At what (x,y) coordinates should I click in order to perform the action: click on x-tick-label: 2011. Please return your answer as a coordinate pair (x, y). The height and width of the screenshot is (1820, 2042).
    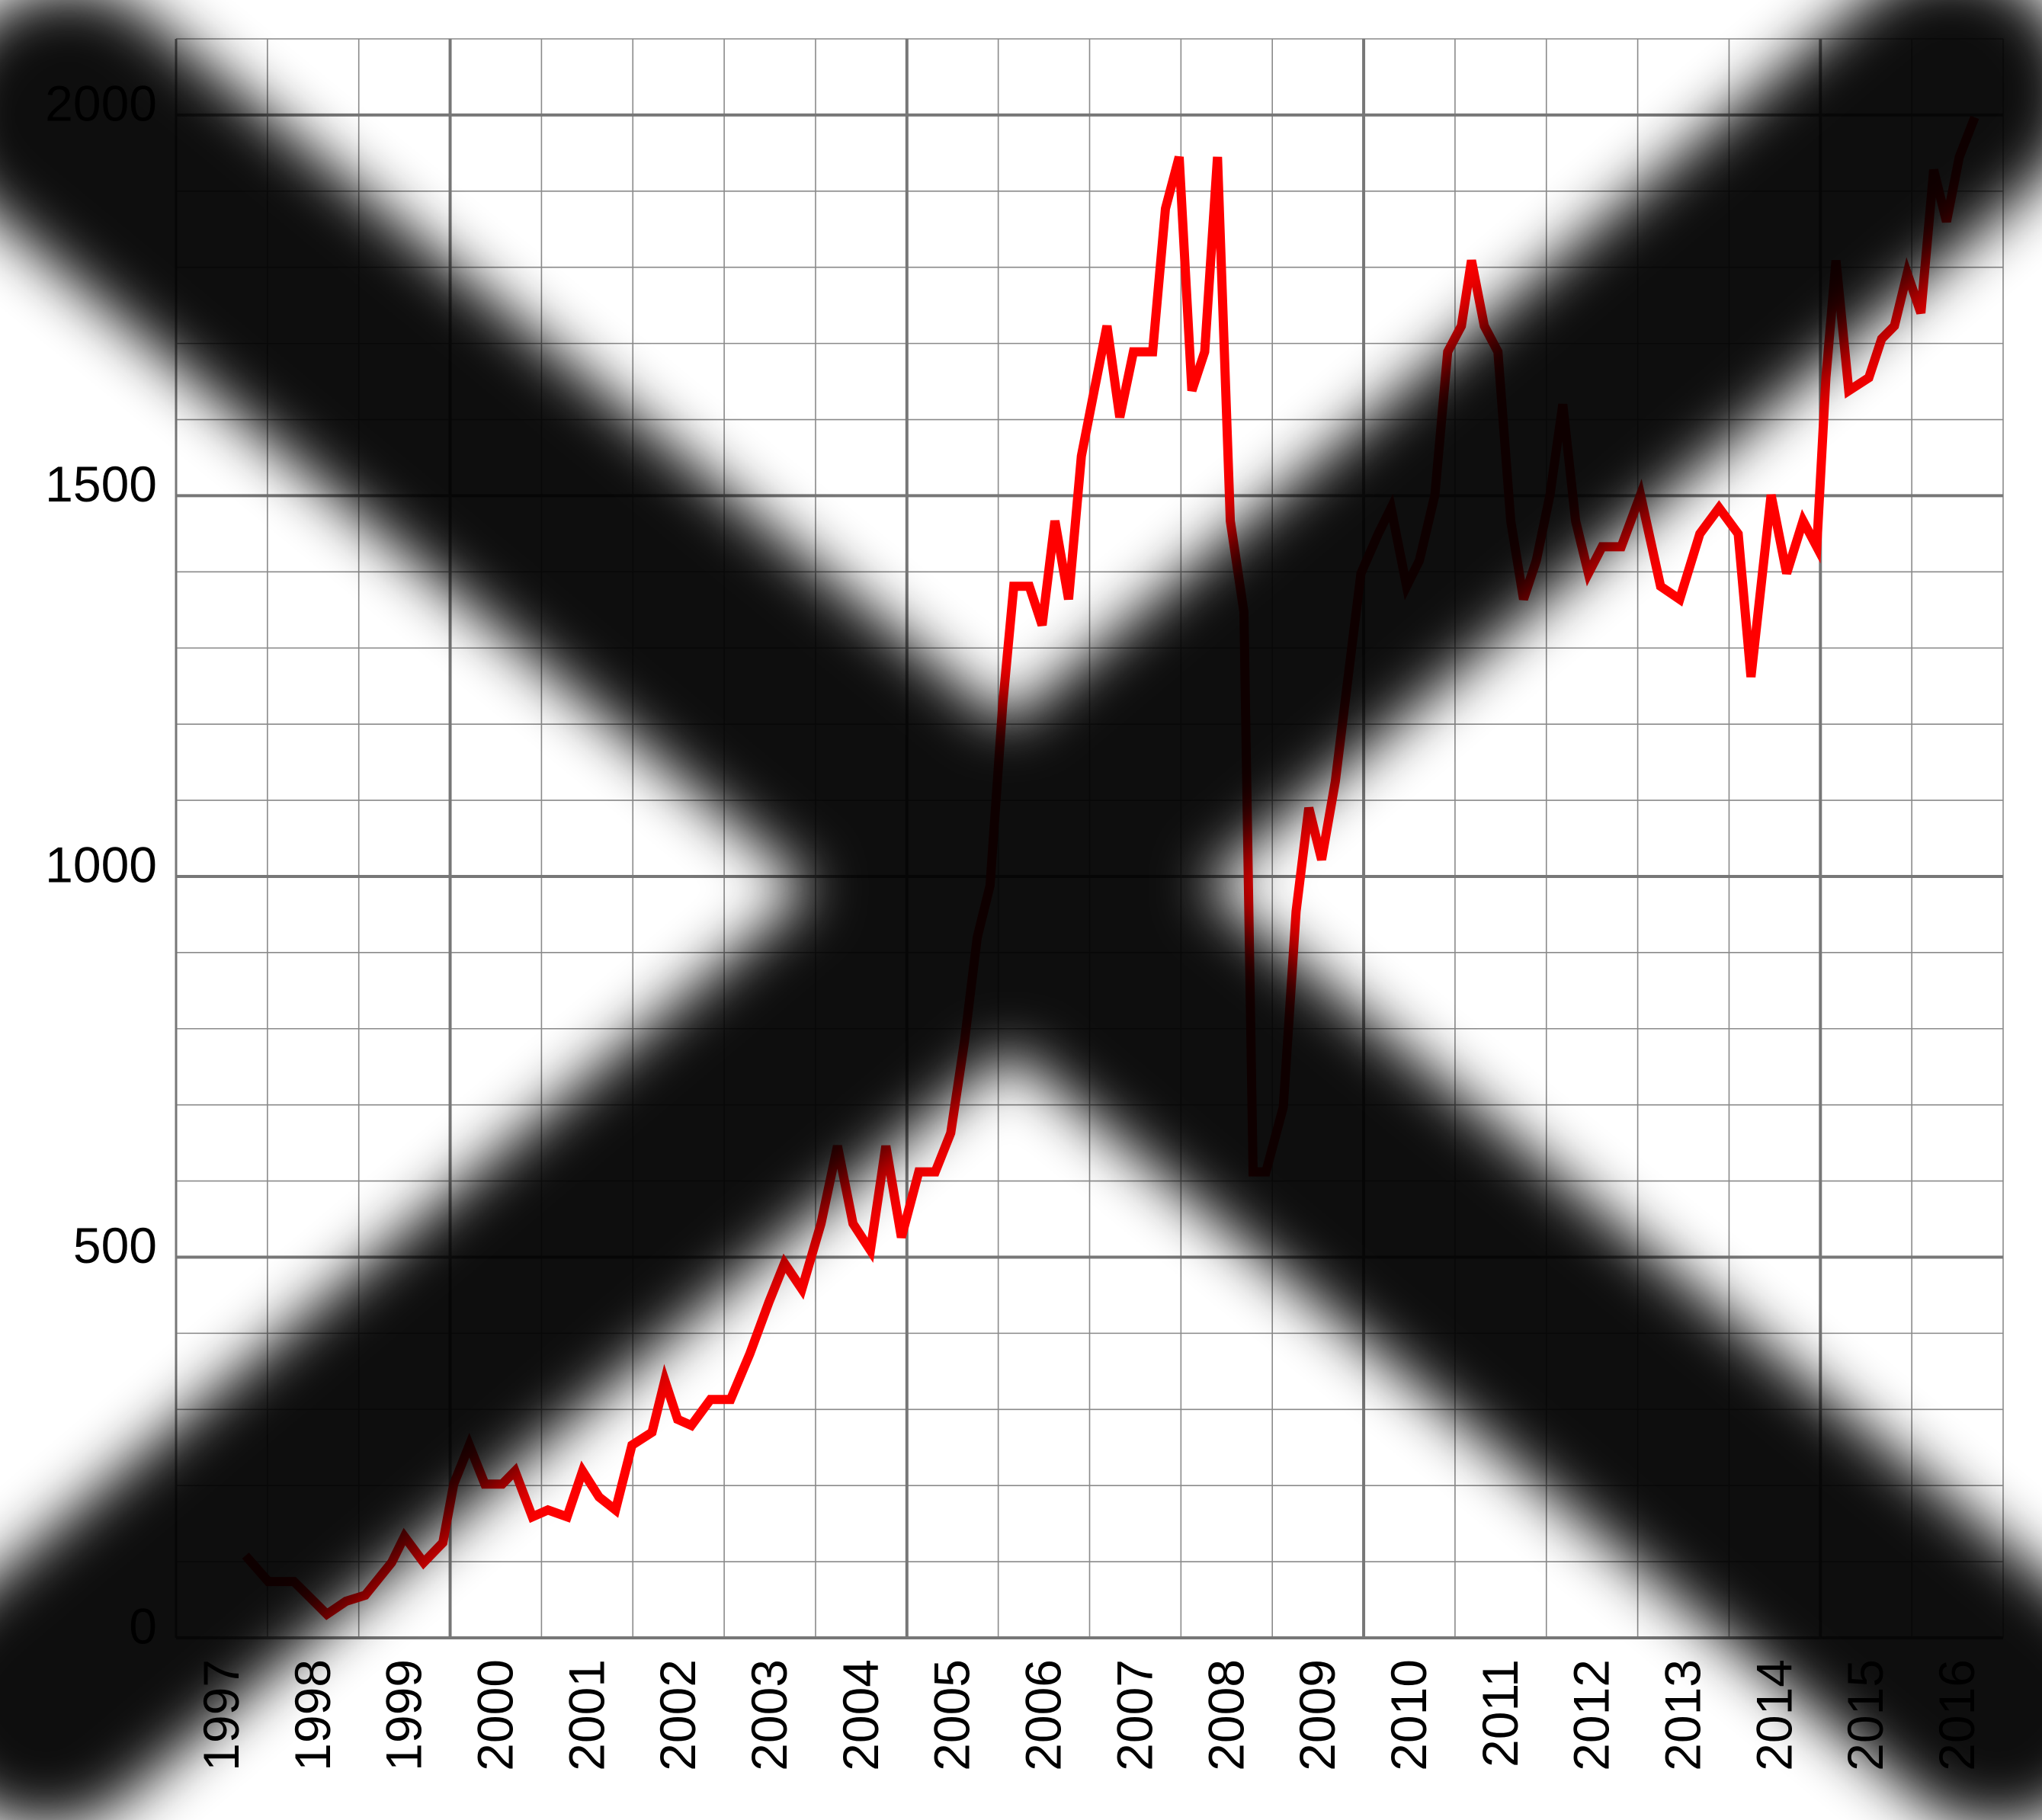
    Looking at the image, I should click on (1500, 1713).